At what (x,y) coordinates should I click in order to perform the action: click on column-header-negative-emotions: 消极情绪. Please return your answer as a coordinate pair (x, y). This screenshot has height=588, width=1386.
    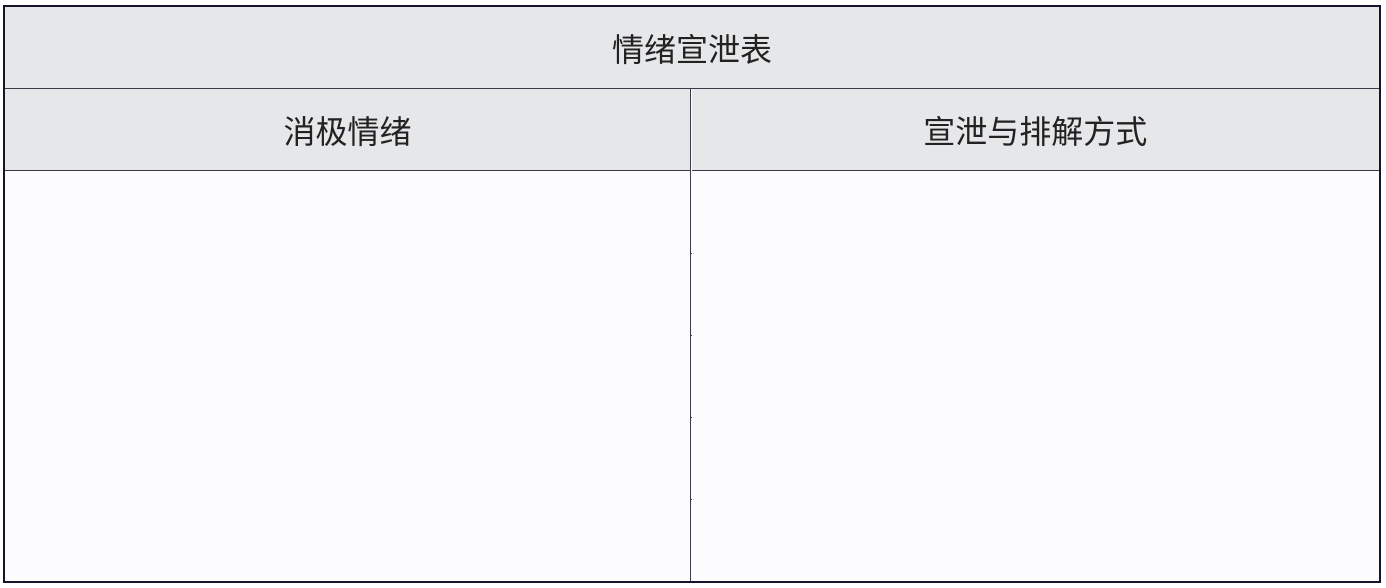
    Looking at the image, I should click on (348, 130).